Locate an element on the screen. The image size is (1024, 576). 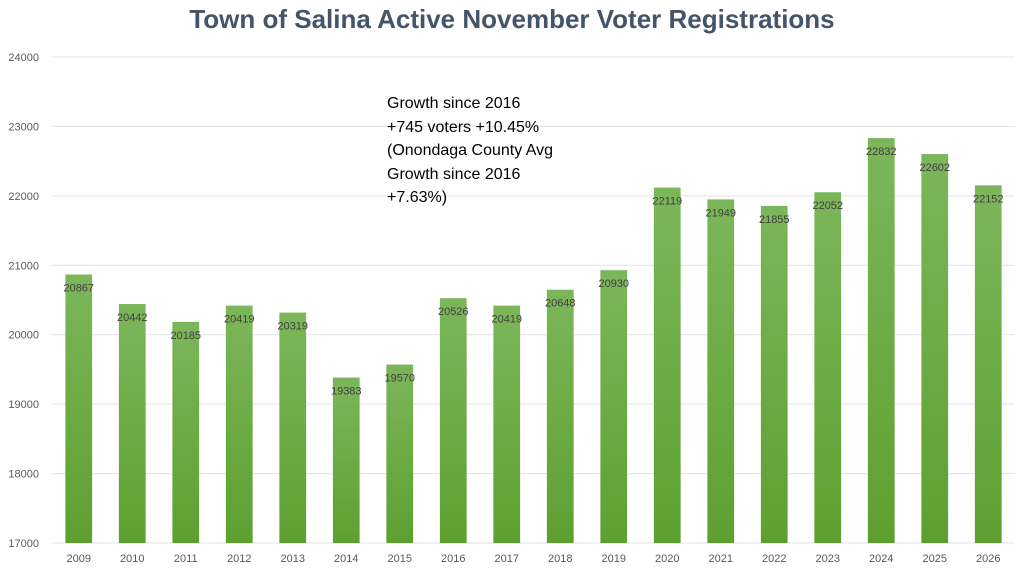
bar-2018 is located at coordinates (560, 416).